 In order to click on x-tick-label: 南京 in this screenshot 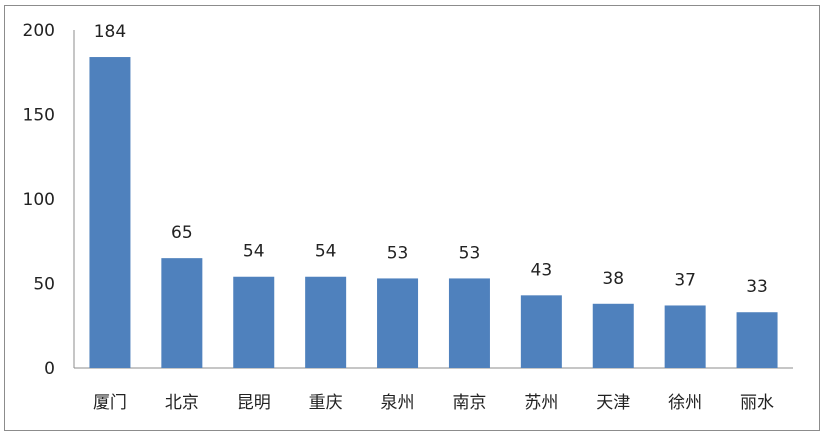, I will do `click(469, 403)`.